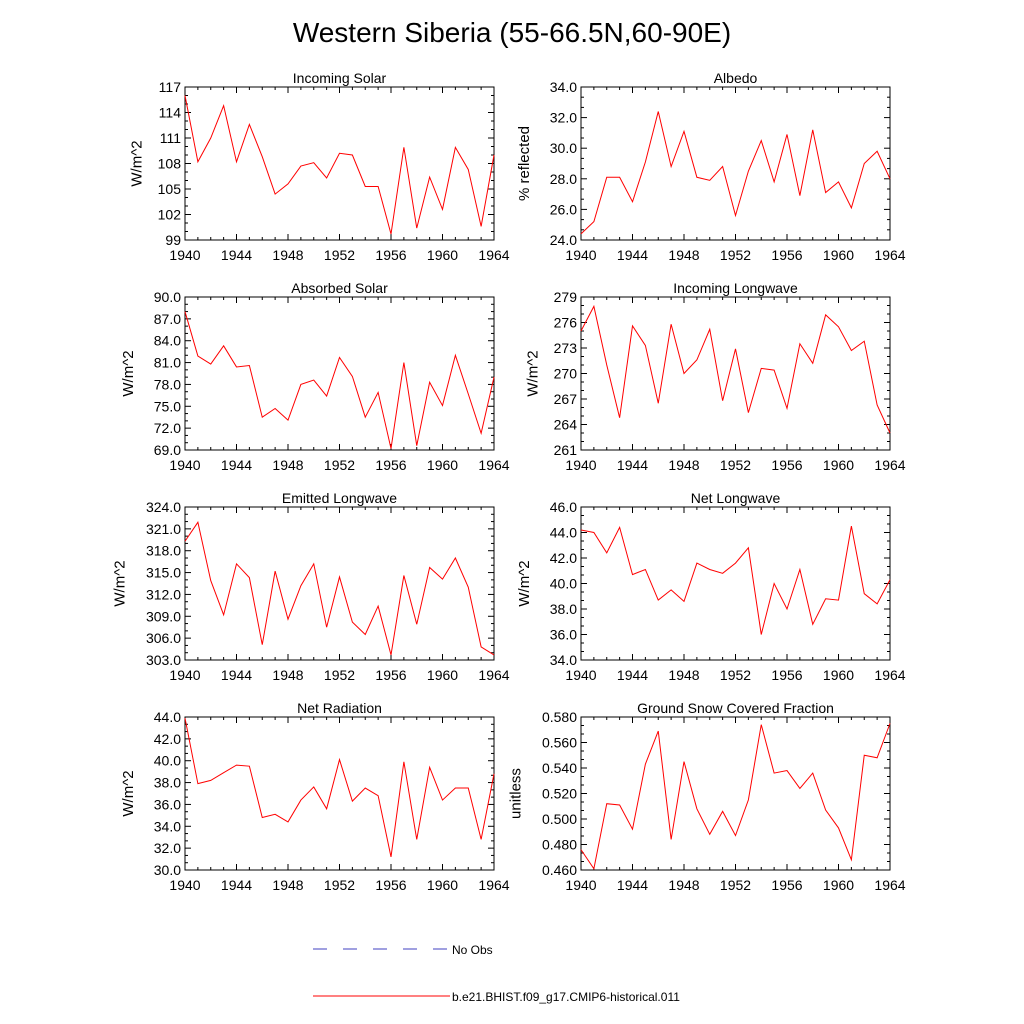  I want to click on y-tick-label: 324.0, so click(163, 507).